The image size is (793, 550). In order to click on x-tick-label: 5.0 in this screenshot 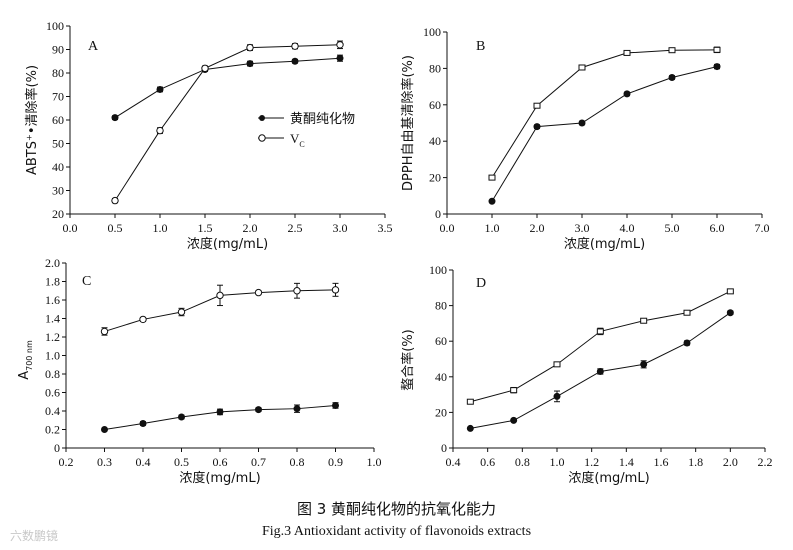, I will do `click(672, 228)`.